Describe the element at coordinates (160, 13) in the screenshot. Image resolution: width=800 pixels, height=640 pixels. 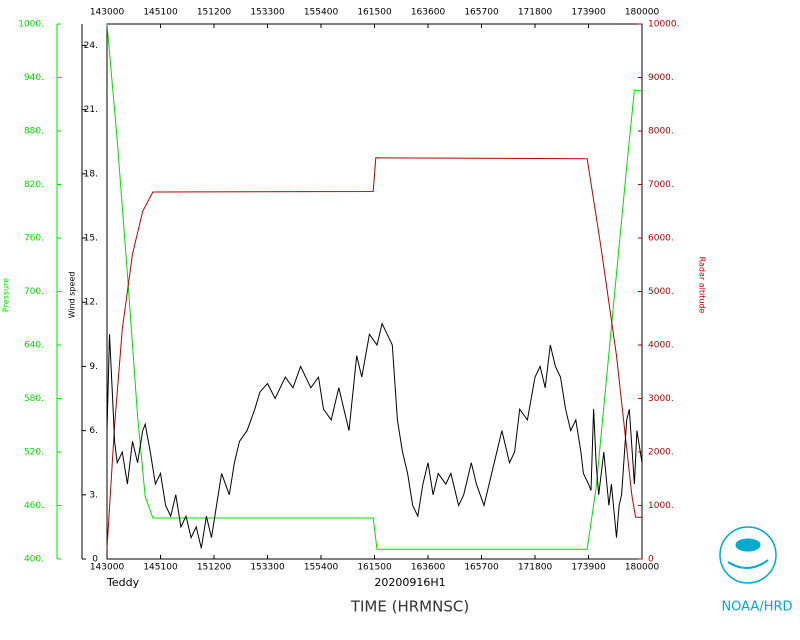
I see `x-tick-label-top: 145100` at that location.